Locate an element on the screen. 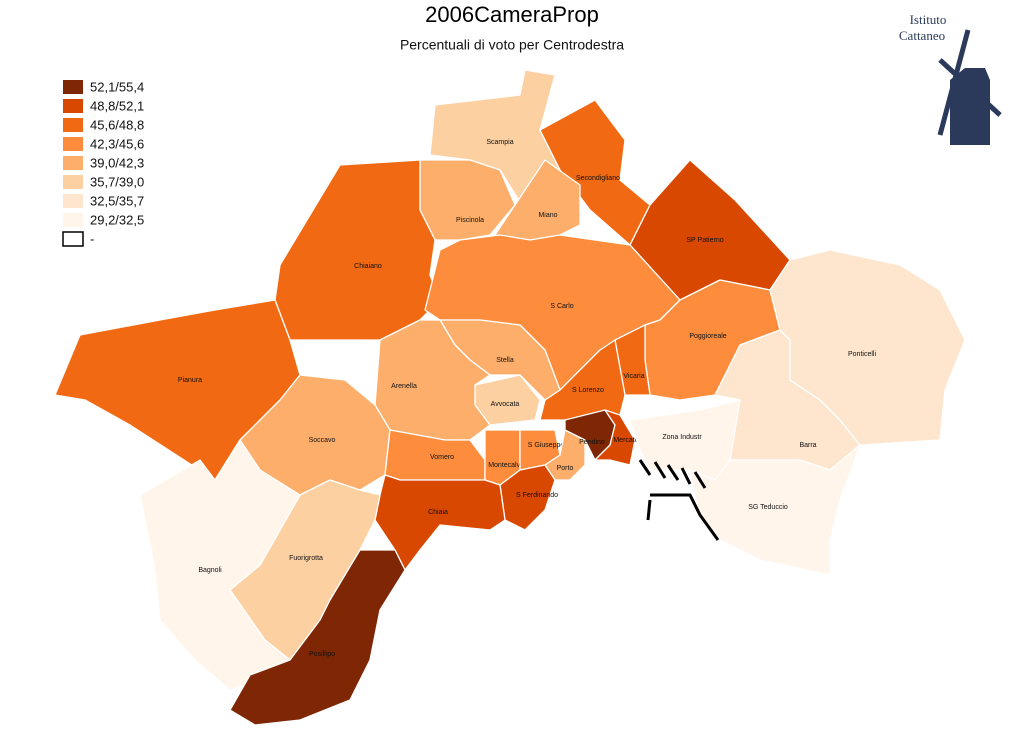 The image size is (1030, 750). logo: Istituto Cattaneo is located at coordinates (950, 78).